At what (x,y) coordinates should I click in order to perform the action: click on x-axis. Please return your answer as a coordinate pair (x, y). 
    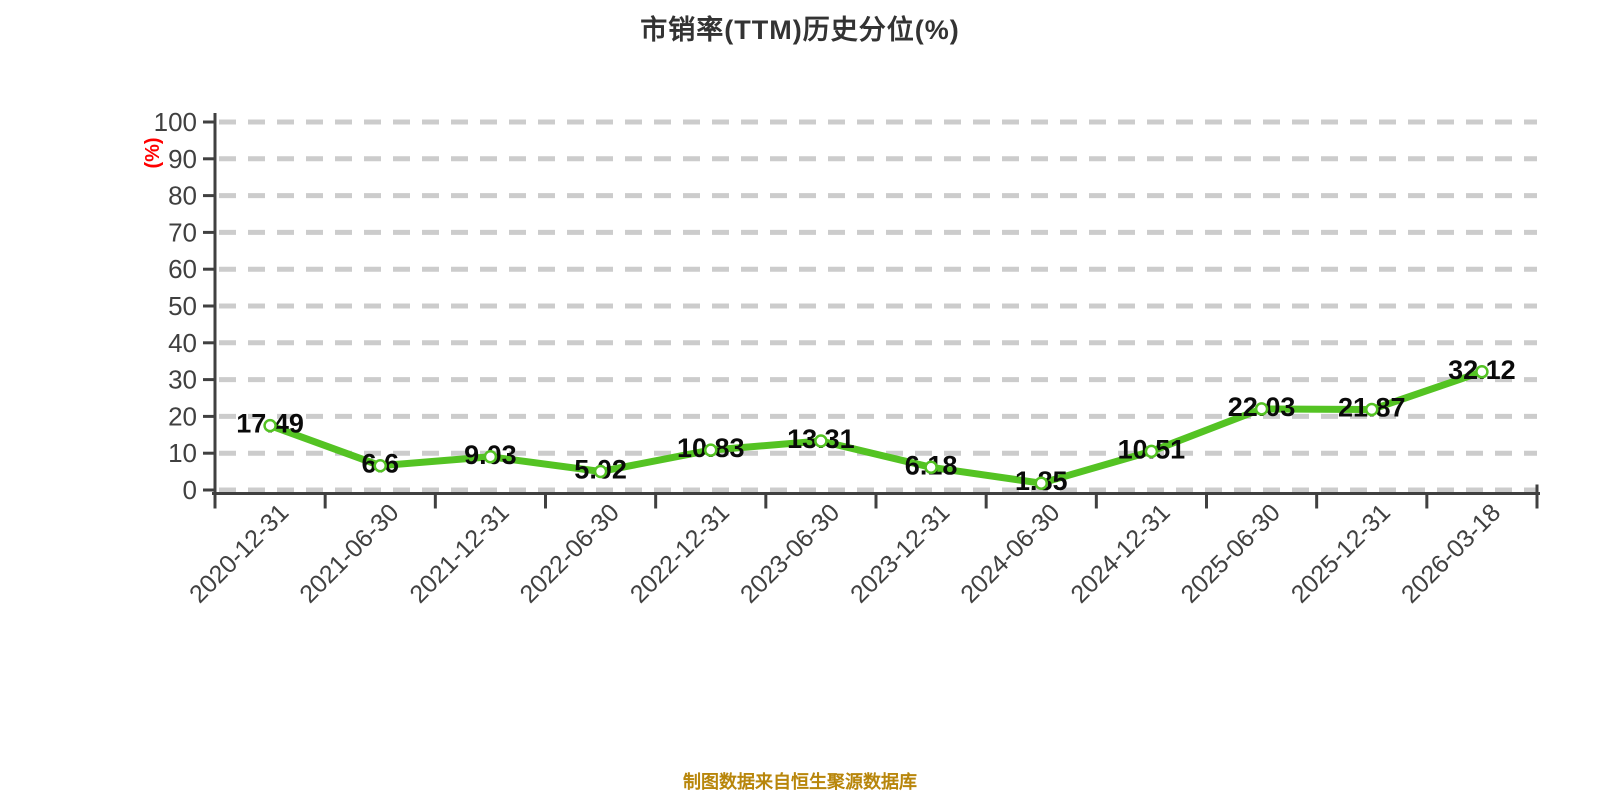
    Looking at the image, I should click on (876, 496).